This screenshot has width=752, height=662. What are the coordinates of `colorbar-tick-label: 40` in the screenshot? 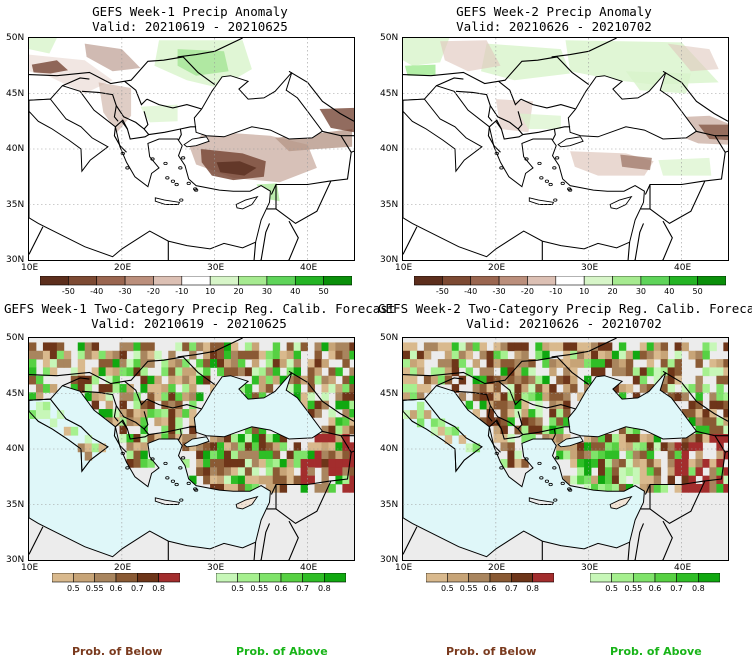 It's located at (295, 291).